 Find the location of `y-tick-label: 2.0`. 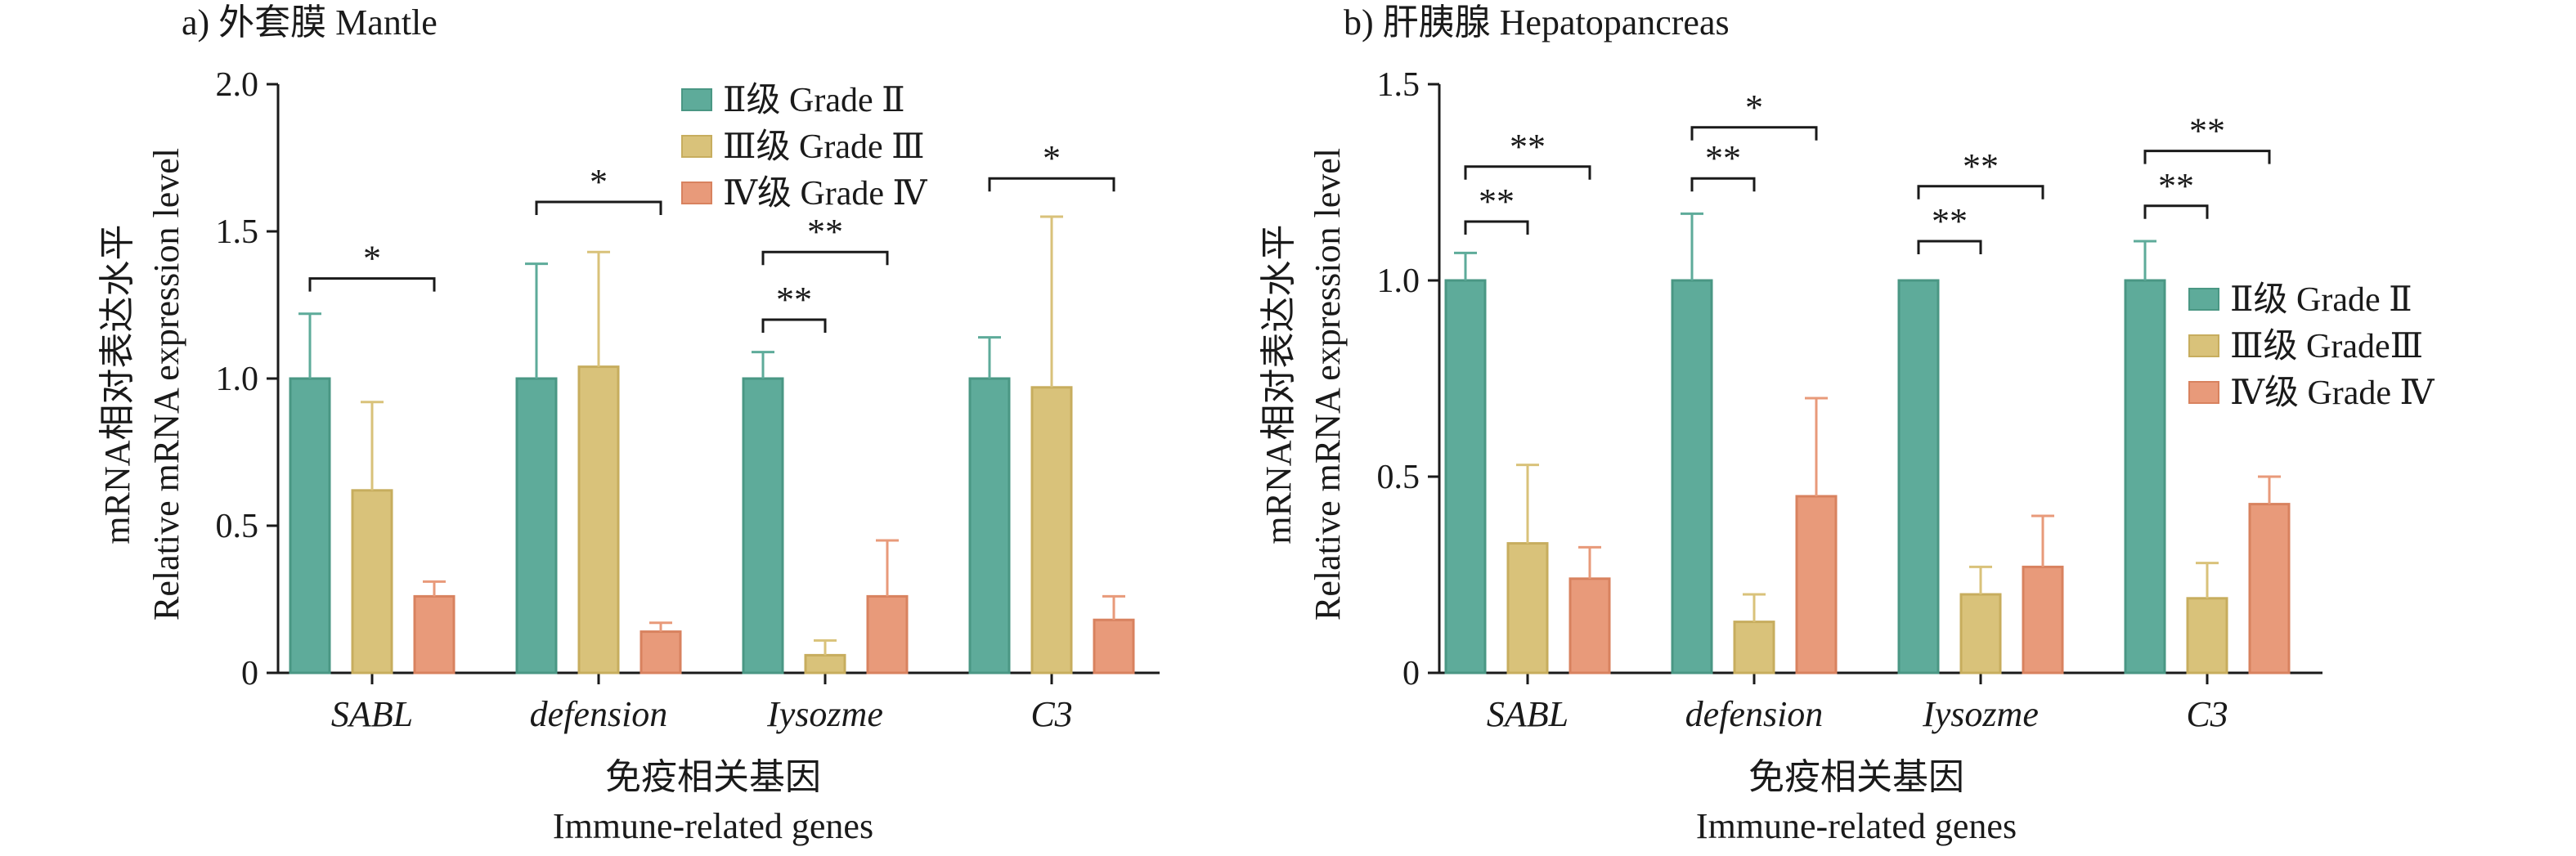

y-tick-label: 2.0 is located at coordinates (238, 85).